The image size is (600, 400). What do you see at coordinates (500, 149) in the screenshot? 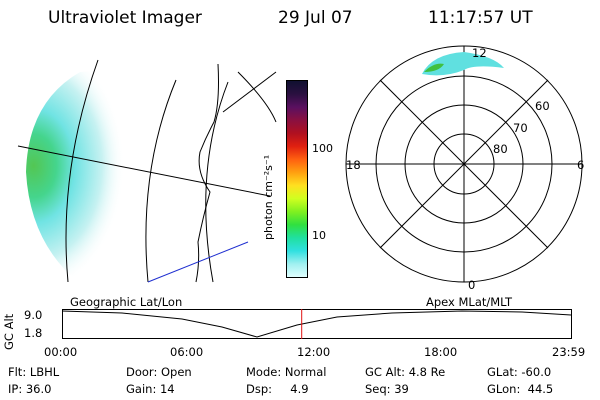
I see `polar-lat-80: 80` at bounding box center [500, 149].